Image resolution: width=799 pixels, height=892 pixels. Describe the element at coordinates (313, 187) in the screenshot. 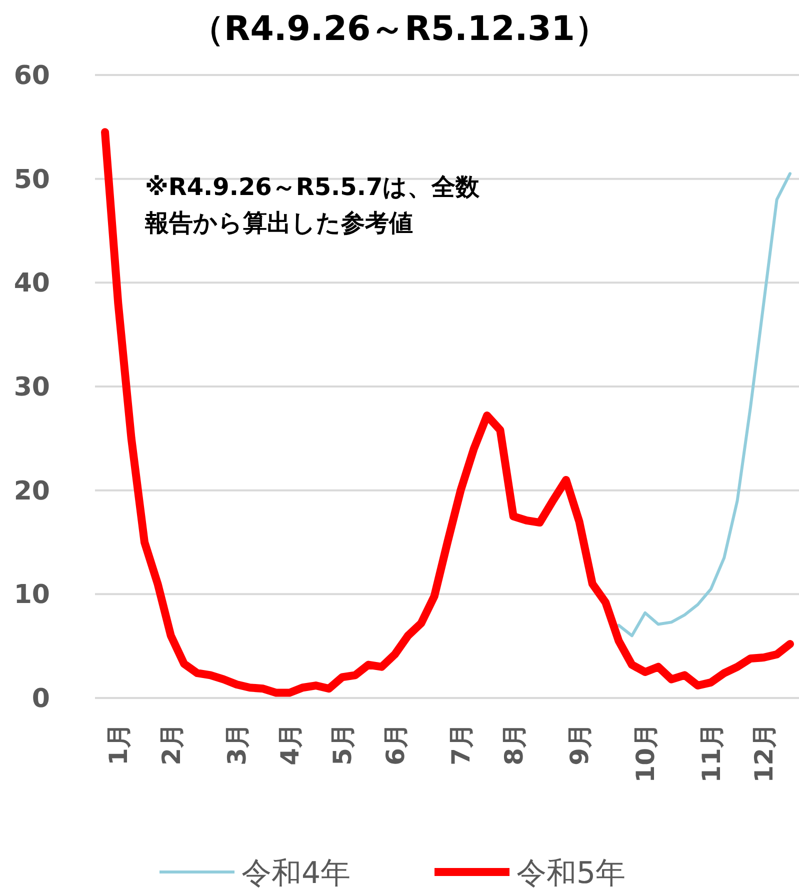

I see `annotation: ※R4.9.26～R5.5.7は、全数` at that location.